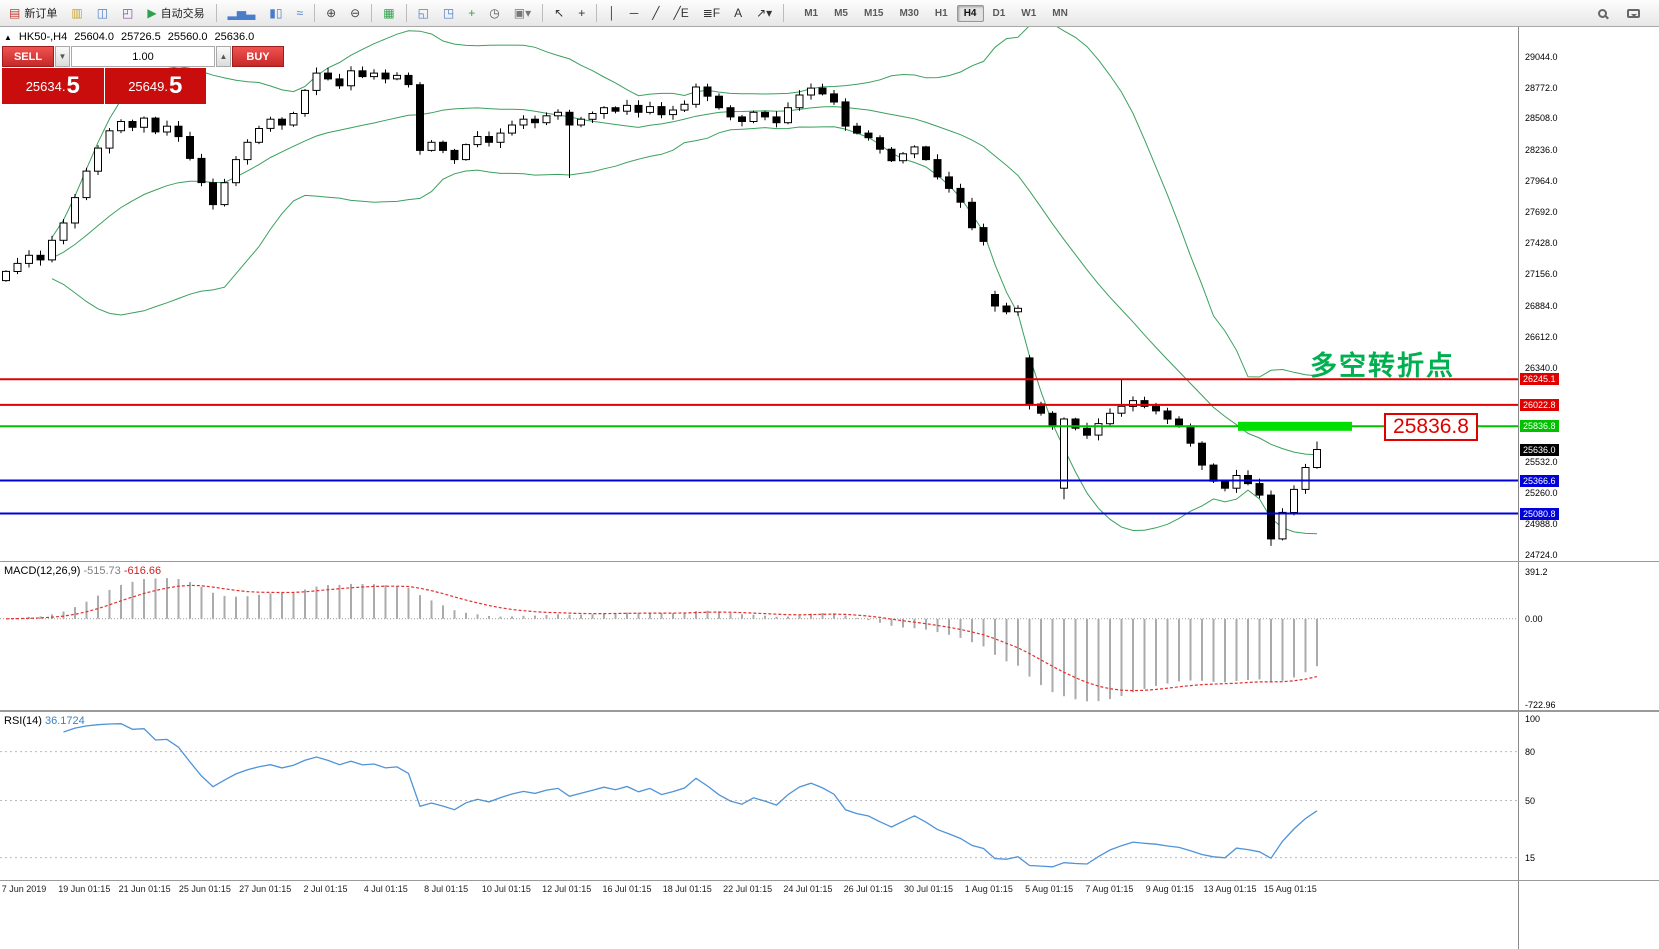 This screenshot has height=949, width=1659. What do you see at coordinates (874, 13) in the screenshot?
I see `timeframe-m15-button: M15` at bounding box center [874, 13].